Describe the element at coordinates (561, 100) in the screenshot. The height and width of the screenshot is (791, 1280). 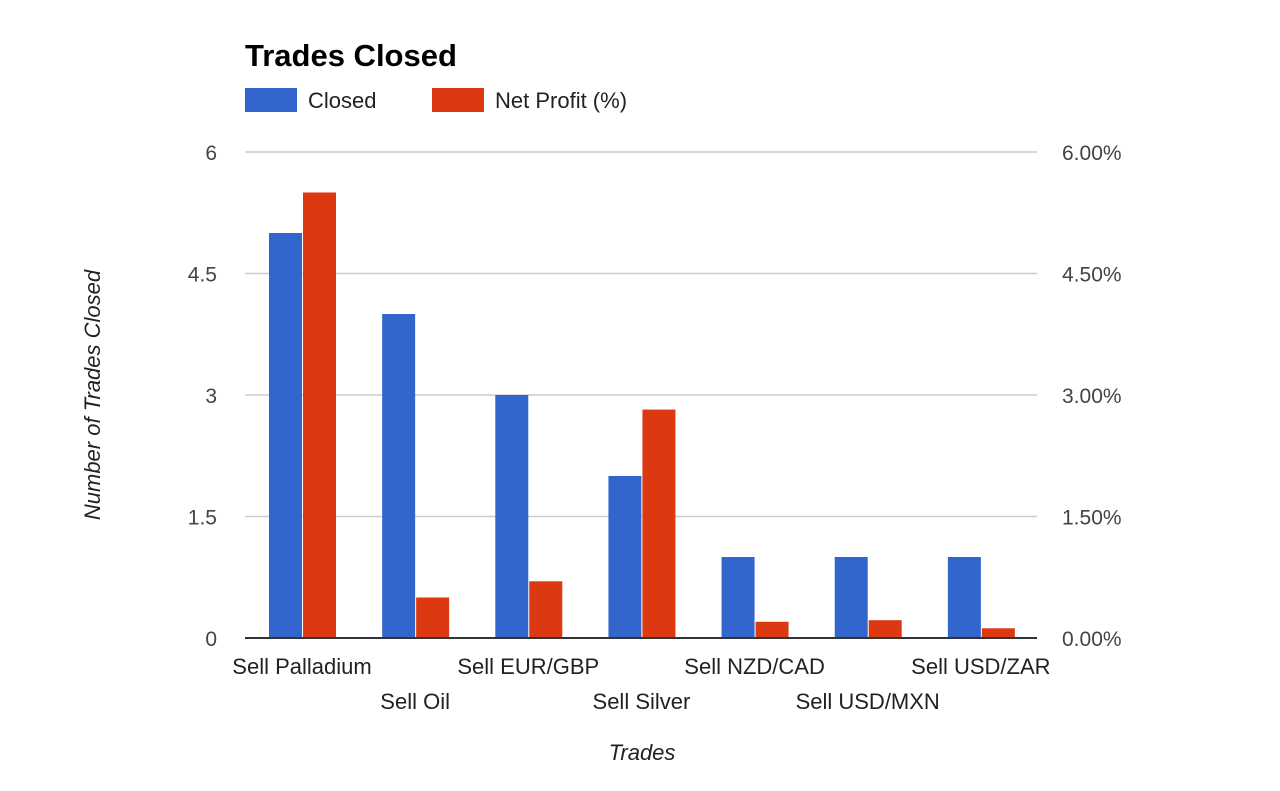
I see `legend-label-net-profit: Net Profit (%)` at that location.